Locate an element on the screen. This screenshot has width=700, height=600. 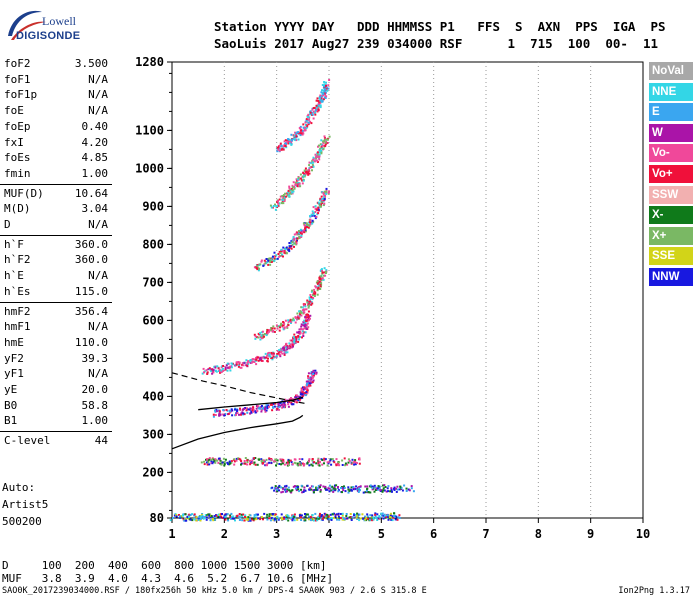
param-row-foep: foEp 0.40 is located at coordinates (55, 127).